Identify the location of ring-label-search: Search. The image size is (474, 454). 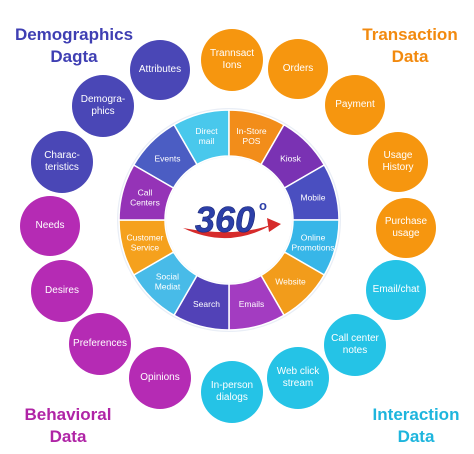
(206, 304).